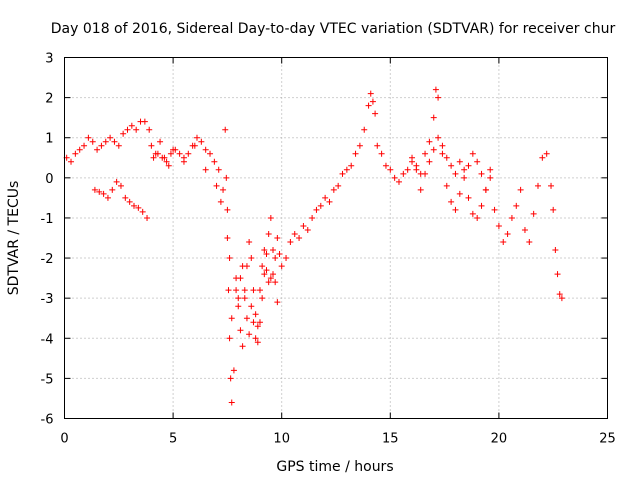 This screenshot has width=640, height=480. I want to click on y-tick-label: -4, so click(47, 339).